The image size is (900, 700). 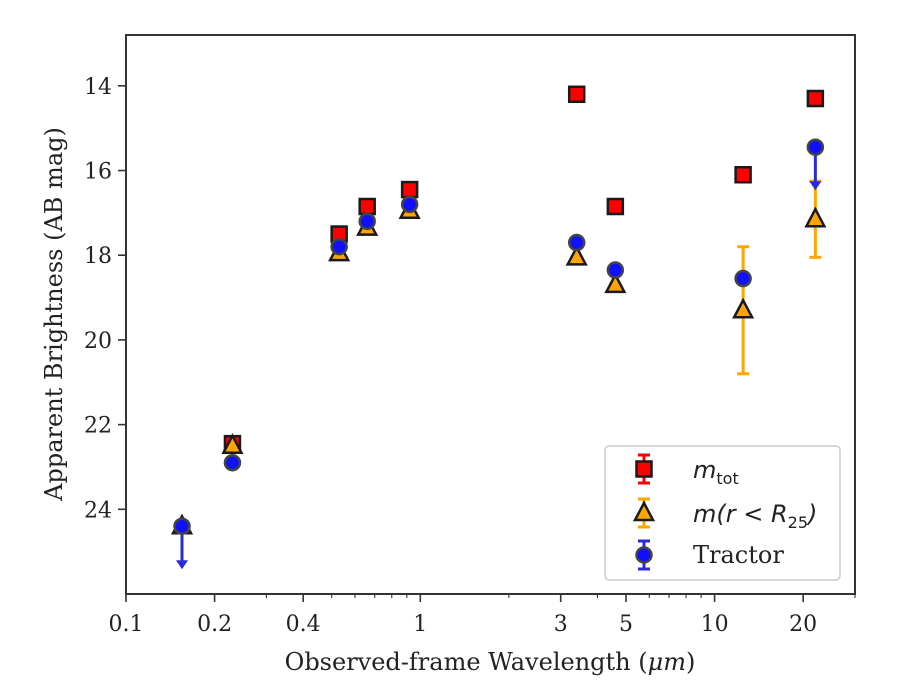 What do you see at coordinates (98, 172) in the screenshot?
I see `y-tick-label: 16` at bounding box center [98, 172].